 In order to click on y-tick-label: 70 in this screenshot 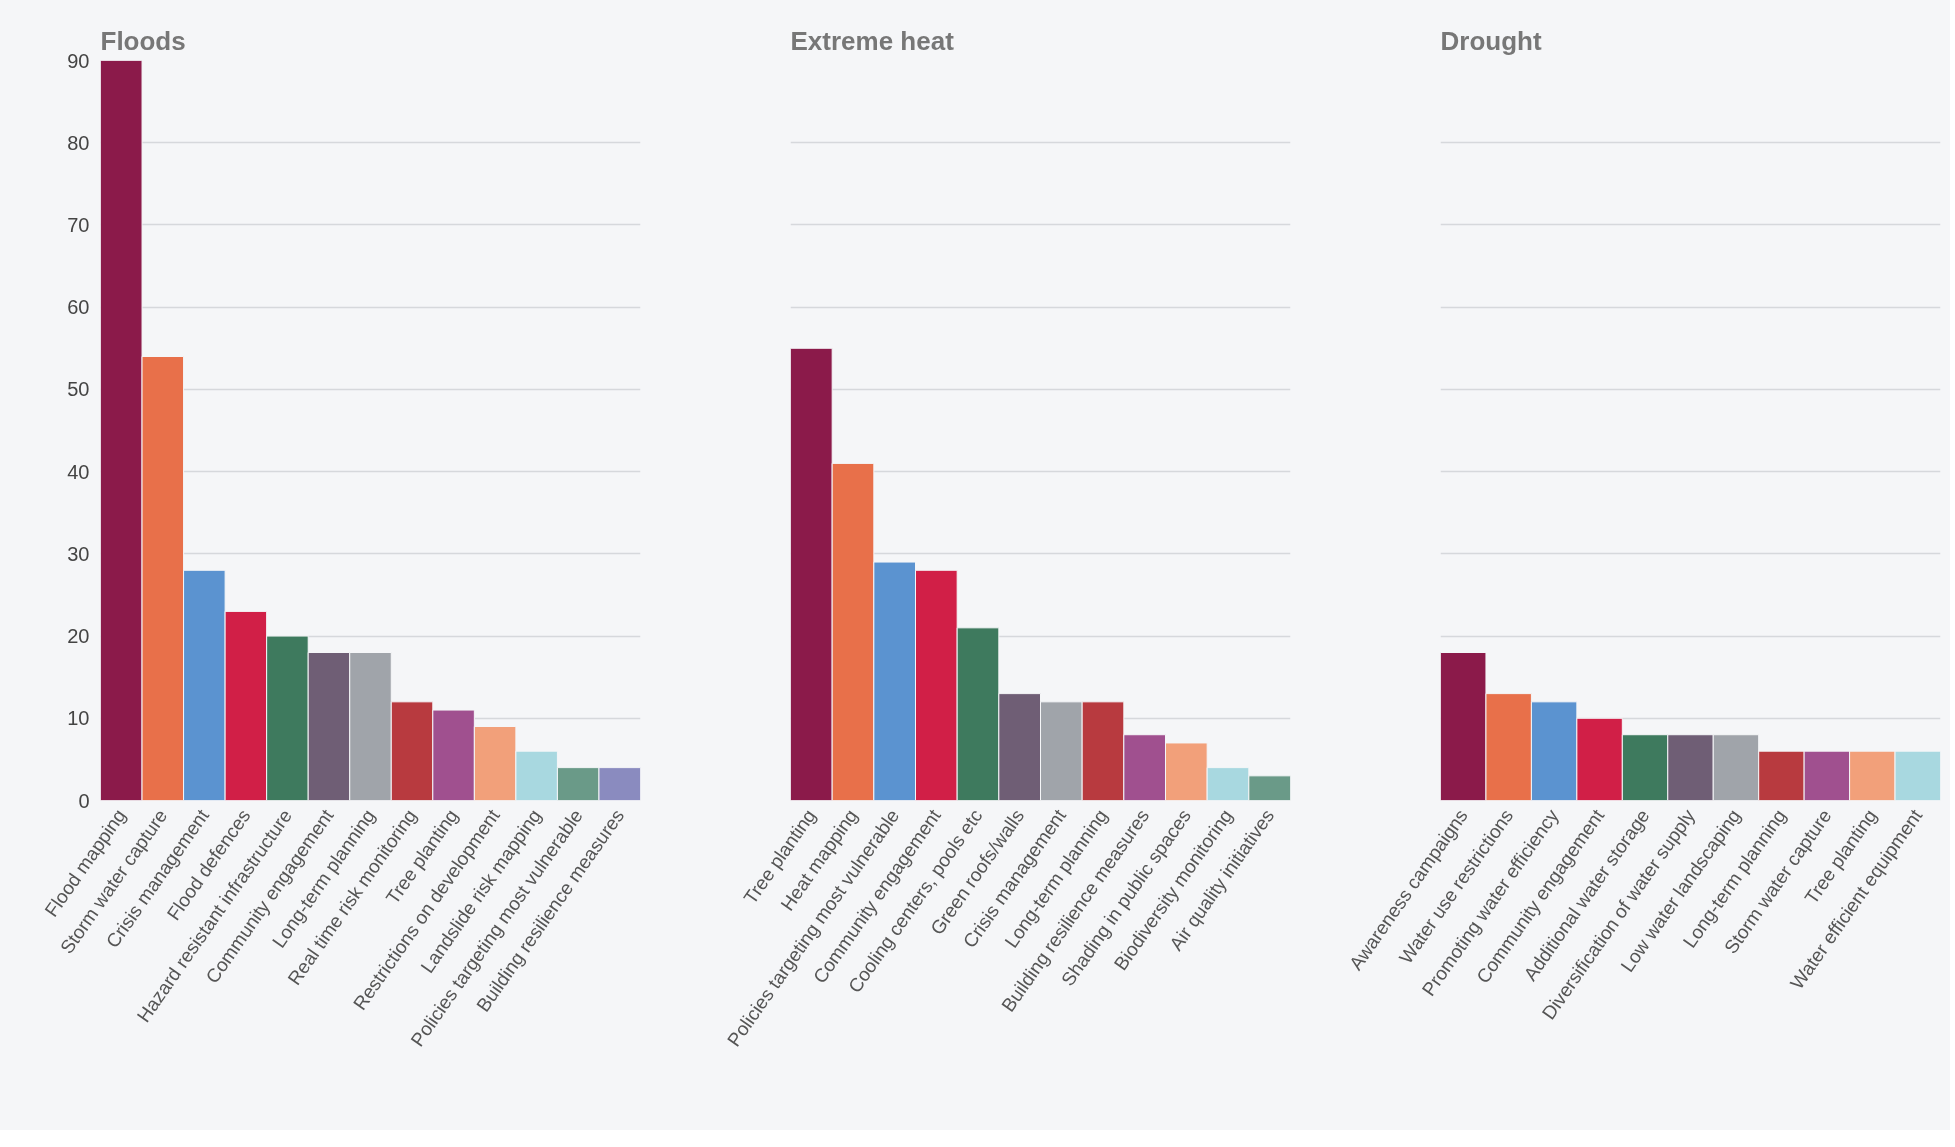, I will do `click(78, 224)`.